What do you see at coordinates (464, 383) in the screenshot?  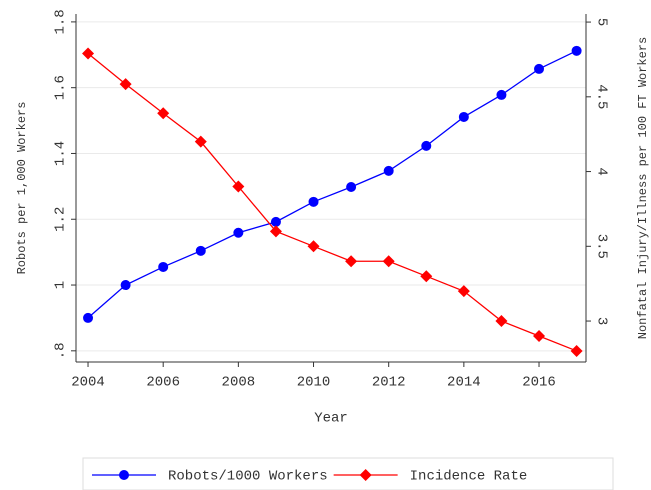 I see `x-tick-label: 2014` at bounding box center [464, 383].